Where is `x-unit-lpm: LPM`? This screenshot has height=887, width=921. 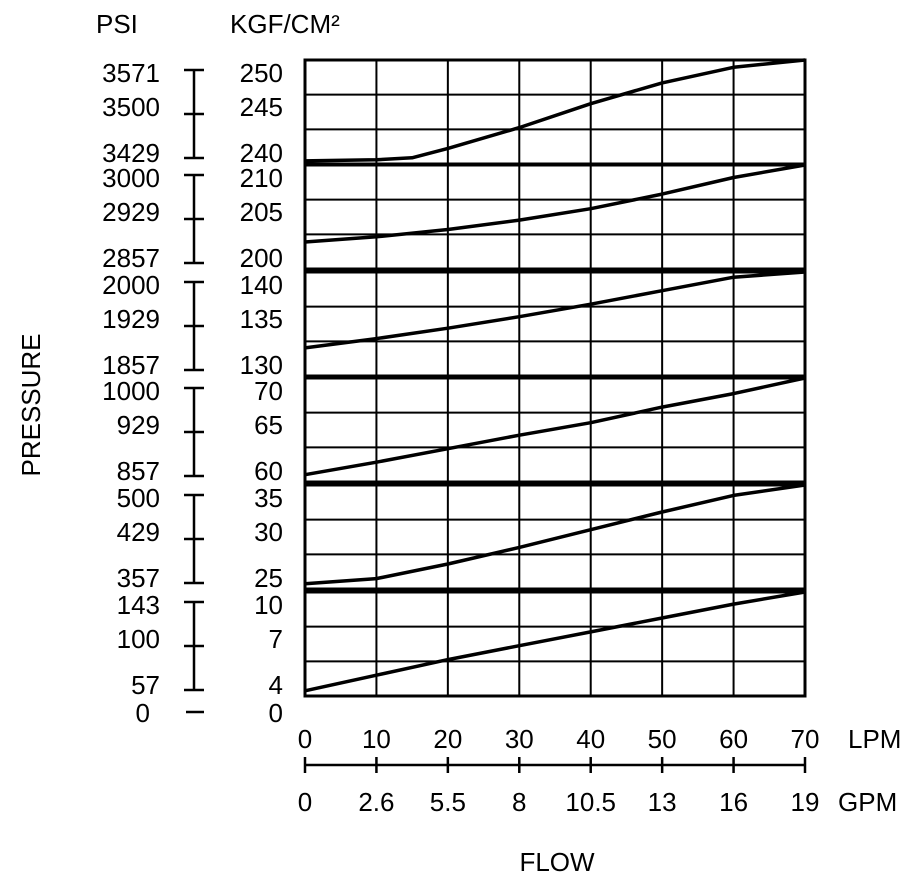
x-unit-lpm: LPM is located at coordinates (874, 739).